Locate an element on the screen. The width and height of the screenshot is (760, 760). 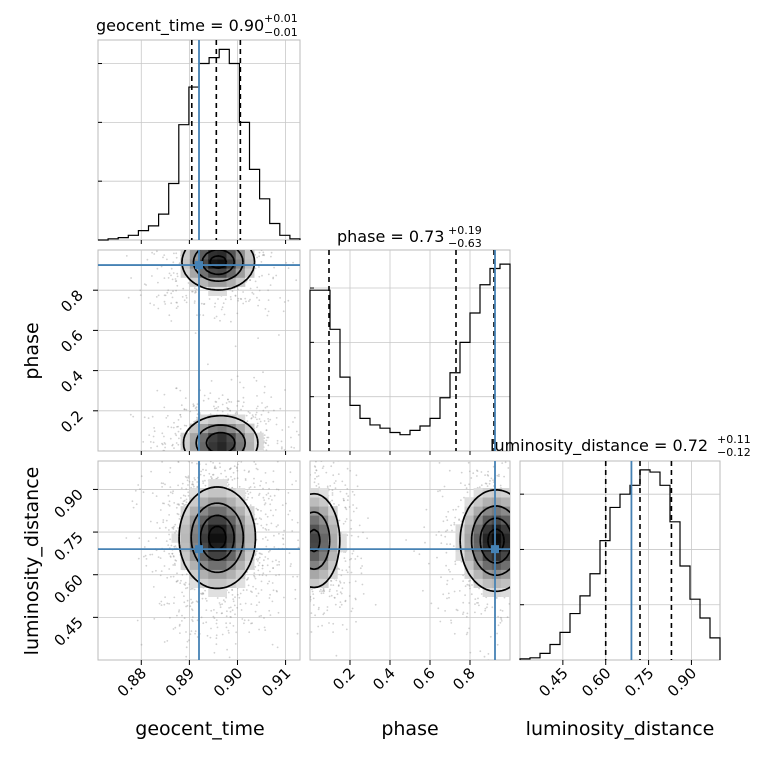
y-tick-label: 0.45 is located at coordinates (68, 631).